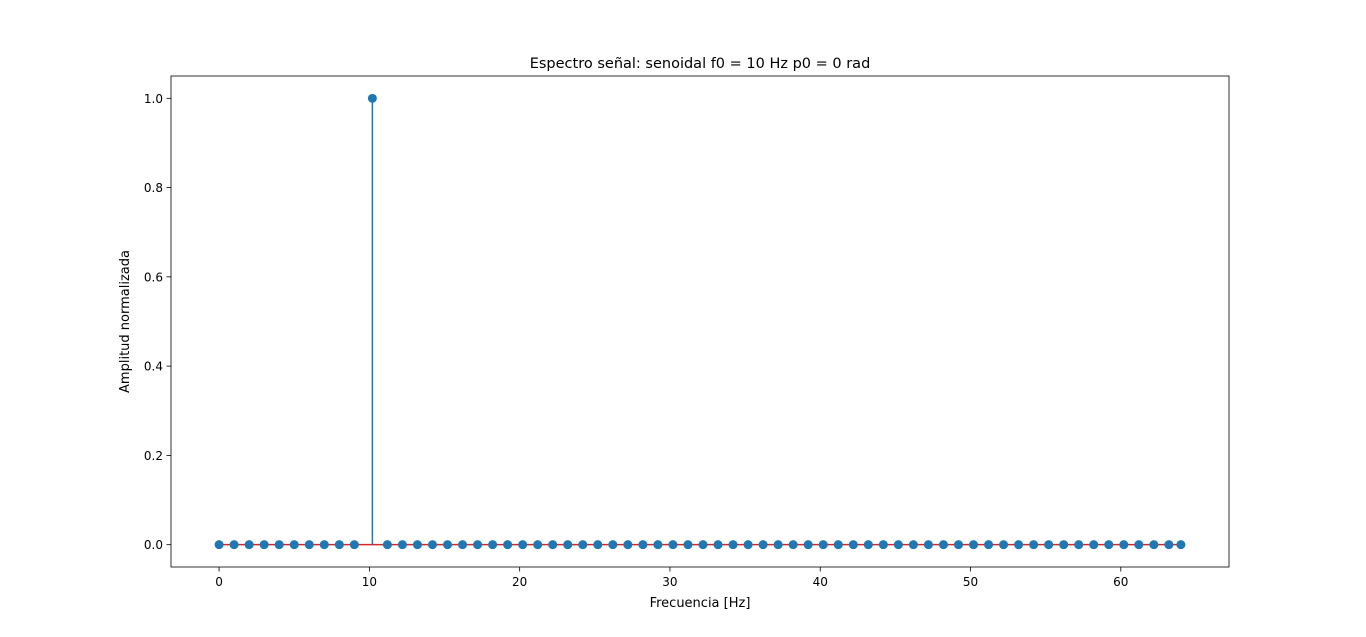 The width and height of the screenshot is (1366, 637). I want to click on y-axis-label: Amplitud normalizada, so click(125, 321).